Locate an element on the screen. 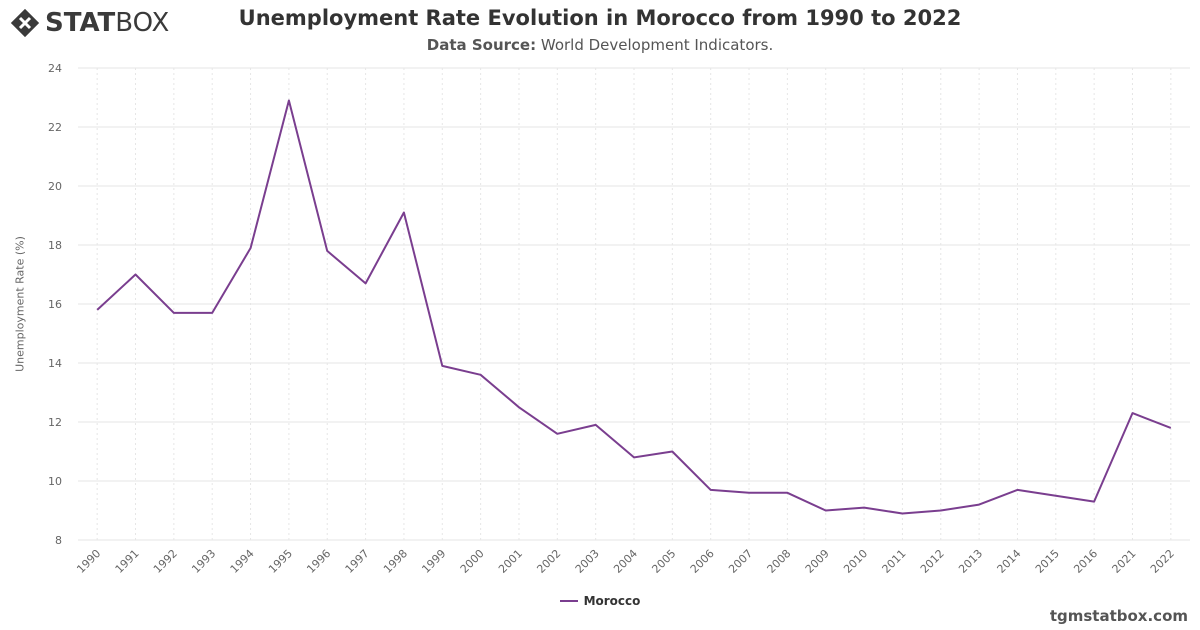  legend-swatch is located at coordinates (568, 601).